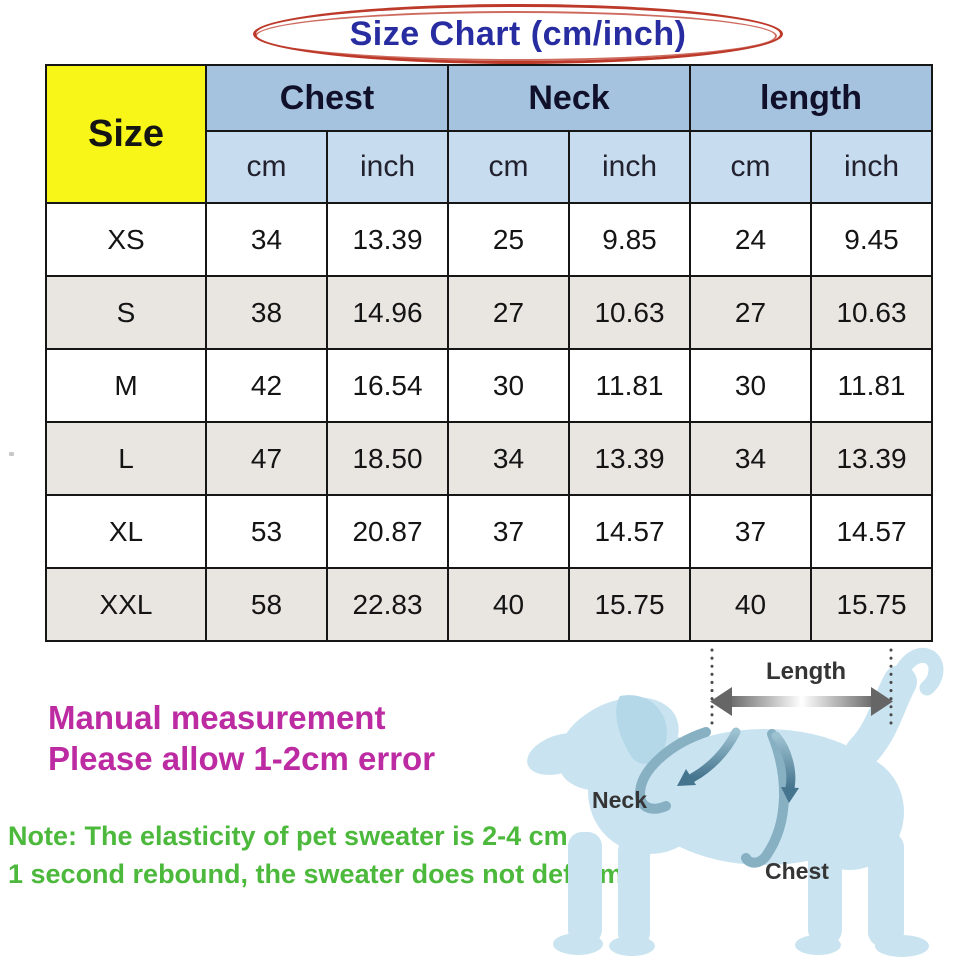  I want to click on size-chart-title: Size Chart (cm/inch), so click(518, 33).